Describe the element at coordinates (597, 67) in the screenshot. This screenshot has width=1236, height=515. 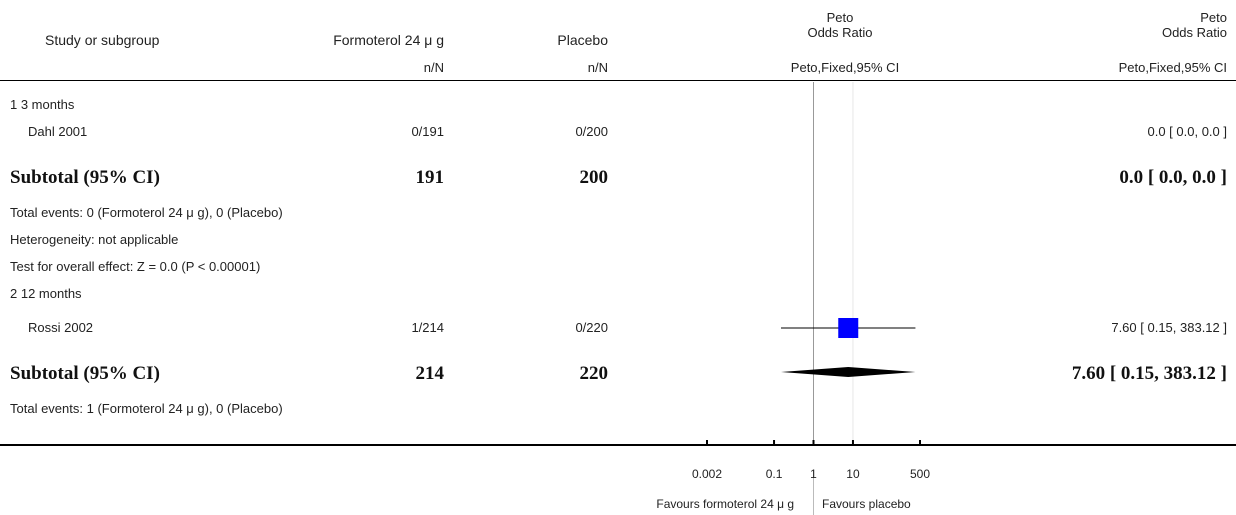
I see `header-nN-control: n/N` at that location.